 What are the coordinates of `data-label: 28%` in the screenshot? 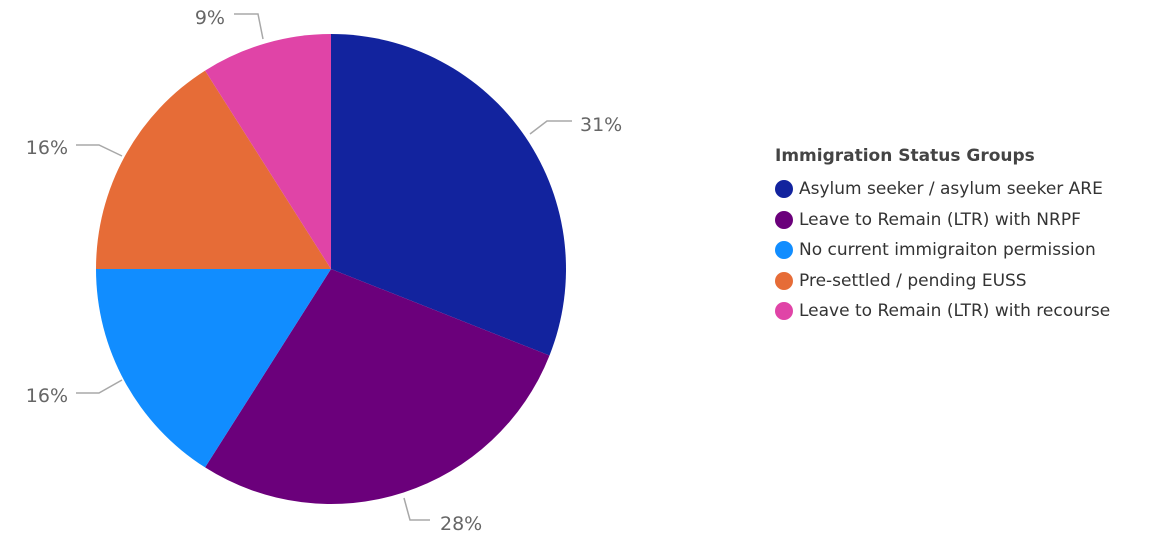 It's located at (461, 523).